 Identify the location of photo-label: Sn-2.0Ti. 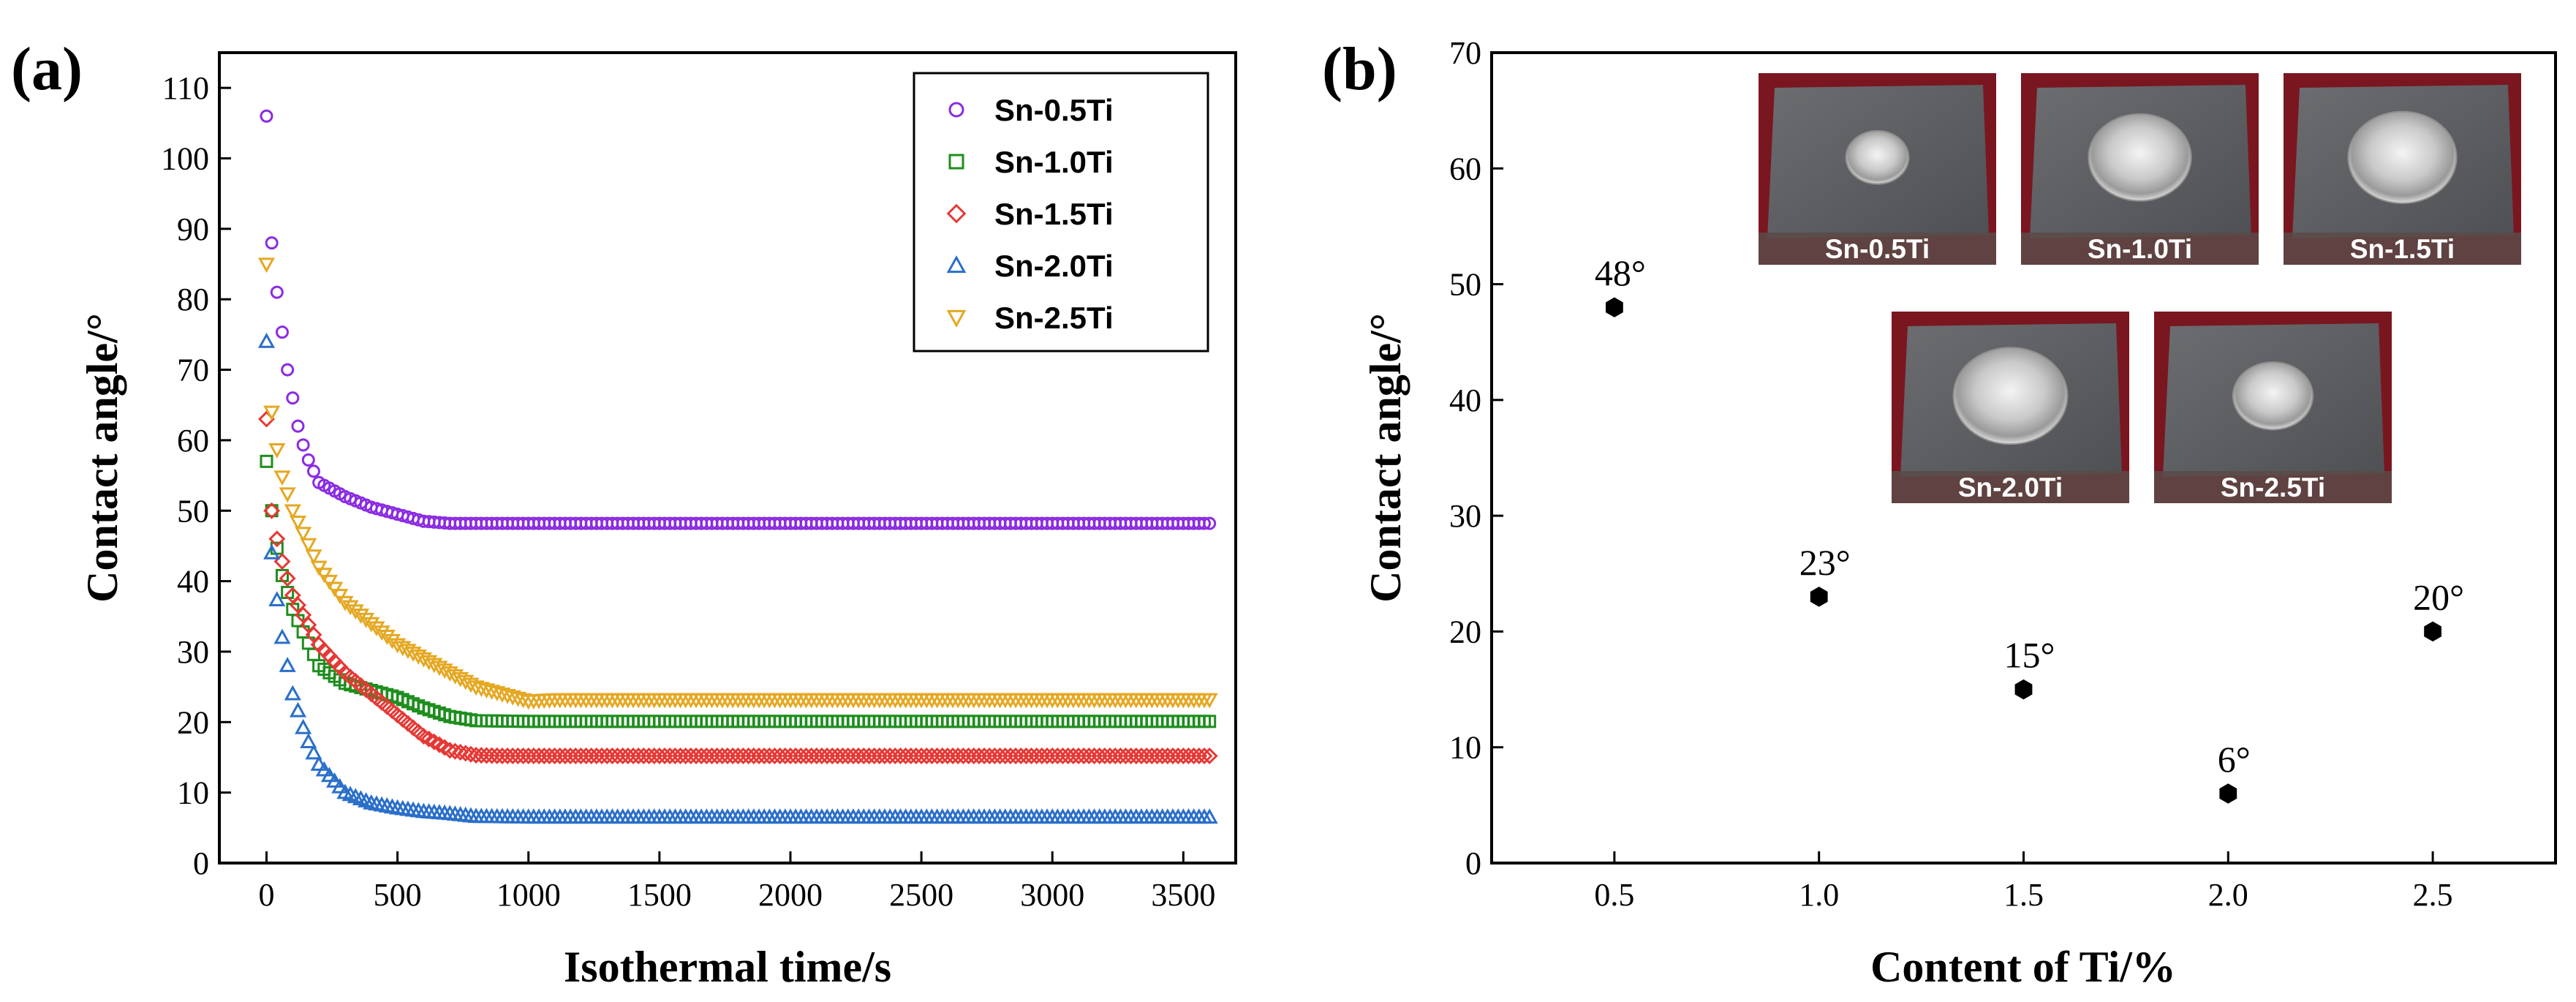
(2010, 487).